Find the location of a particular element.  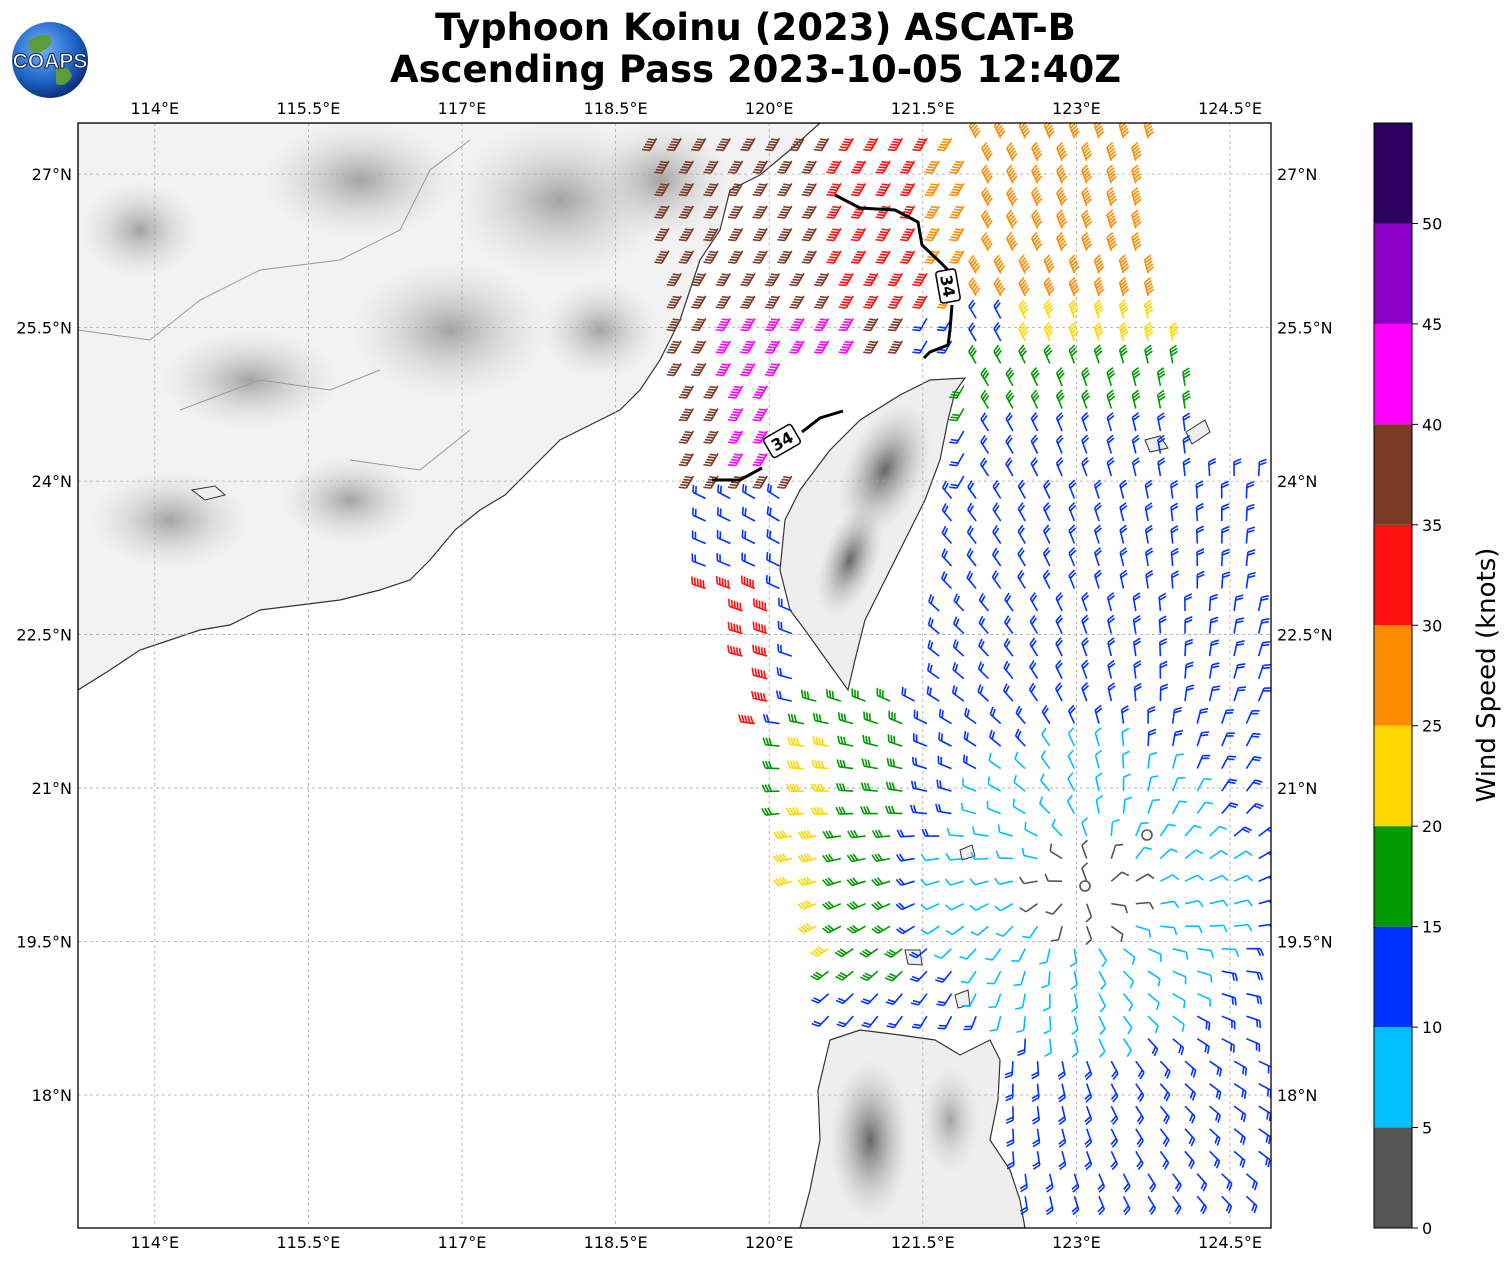

lat-tick-label-left: 18°N is located at coordinates (52, 1095).